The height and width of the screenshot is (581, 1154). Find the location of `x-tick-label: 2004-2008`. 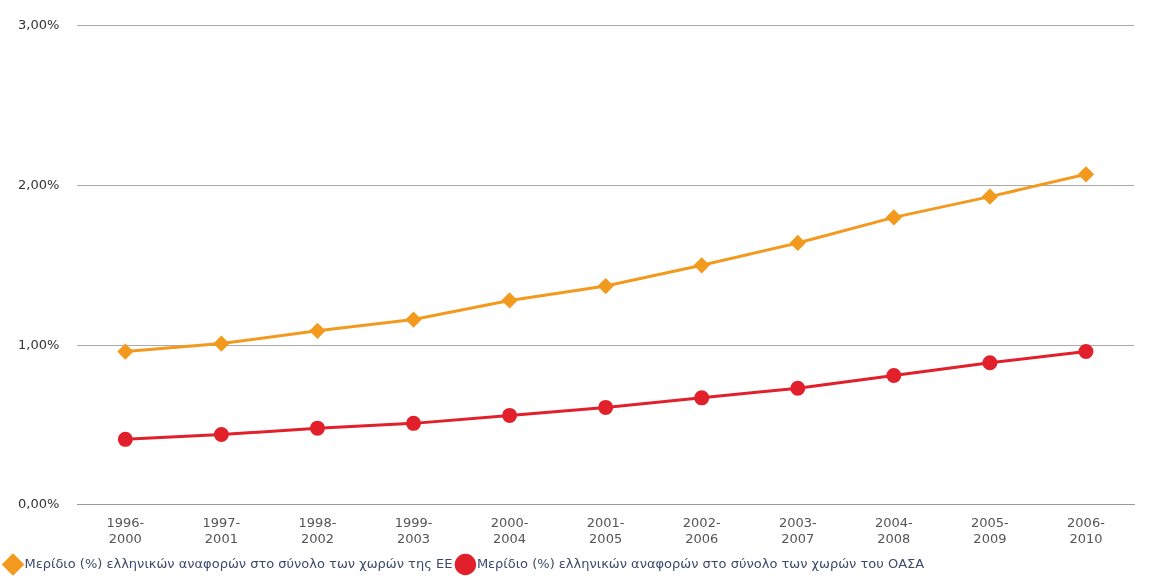

x-tick-label: 2004-2008 is located at coordinates (894, 530).